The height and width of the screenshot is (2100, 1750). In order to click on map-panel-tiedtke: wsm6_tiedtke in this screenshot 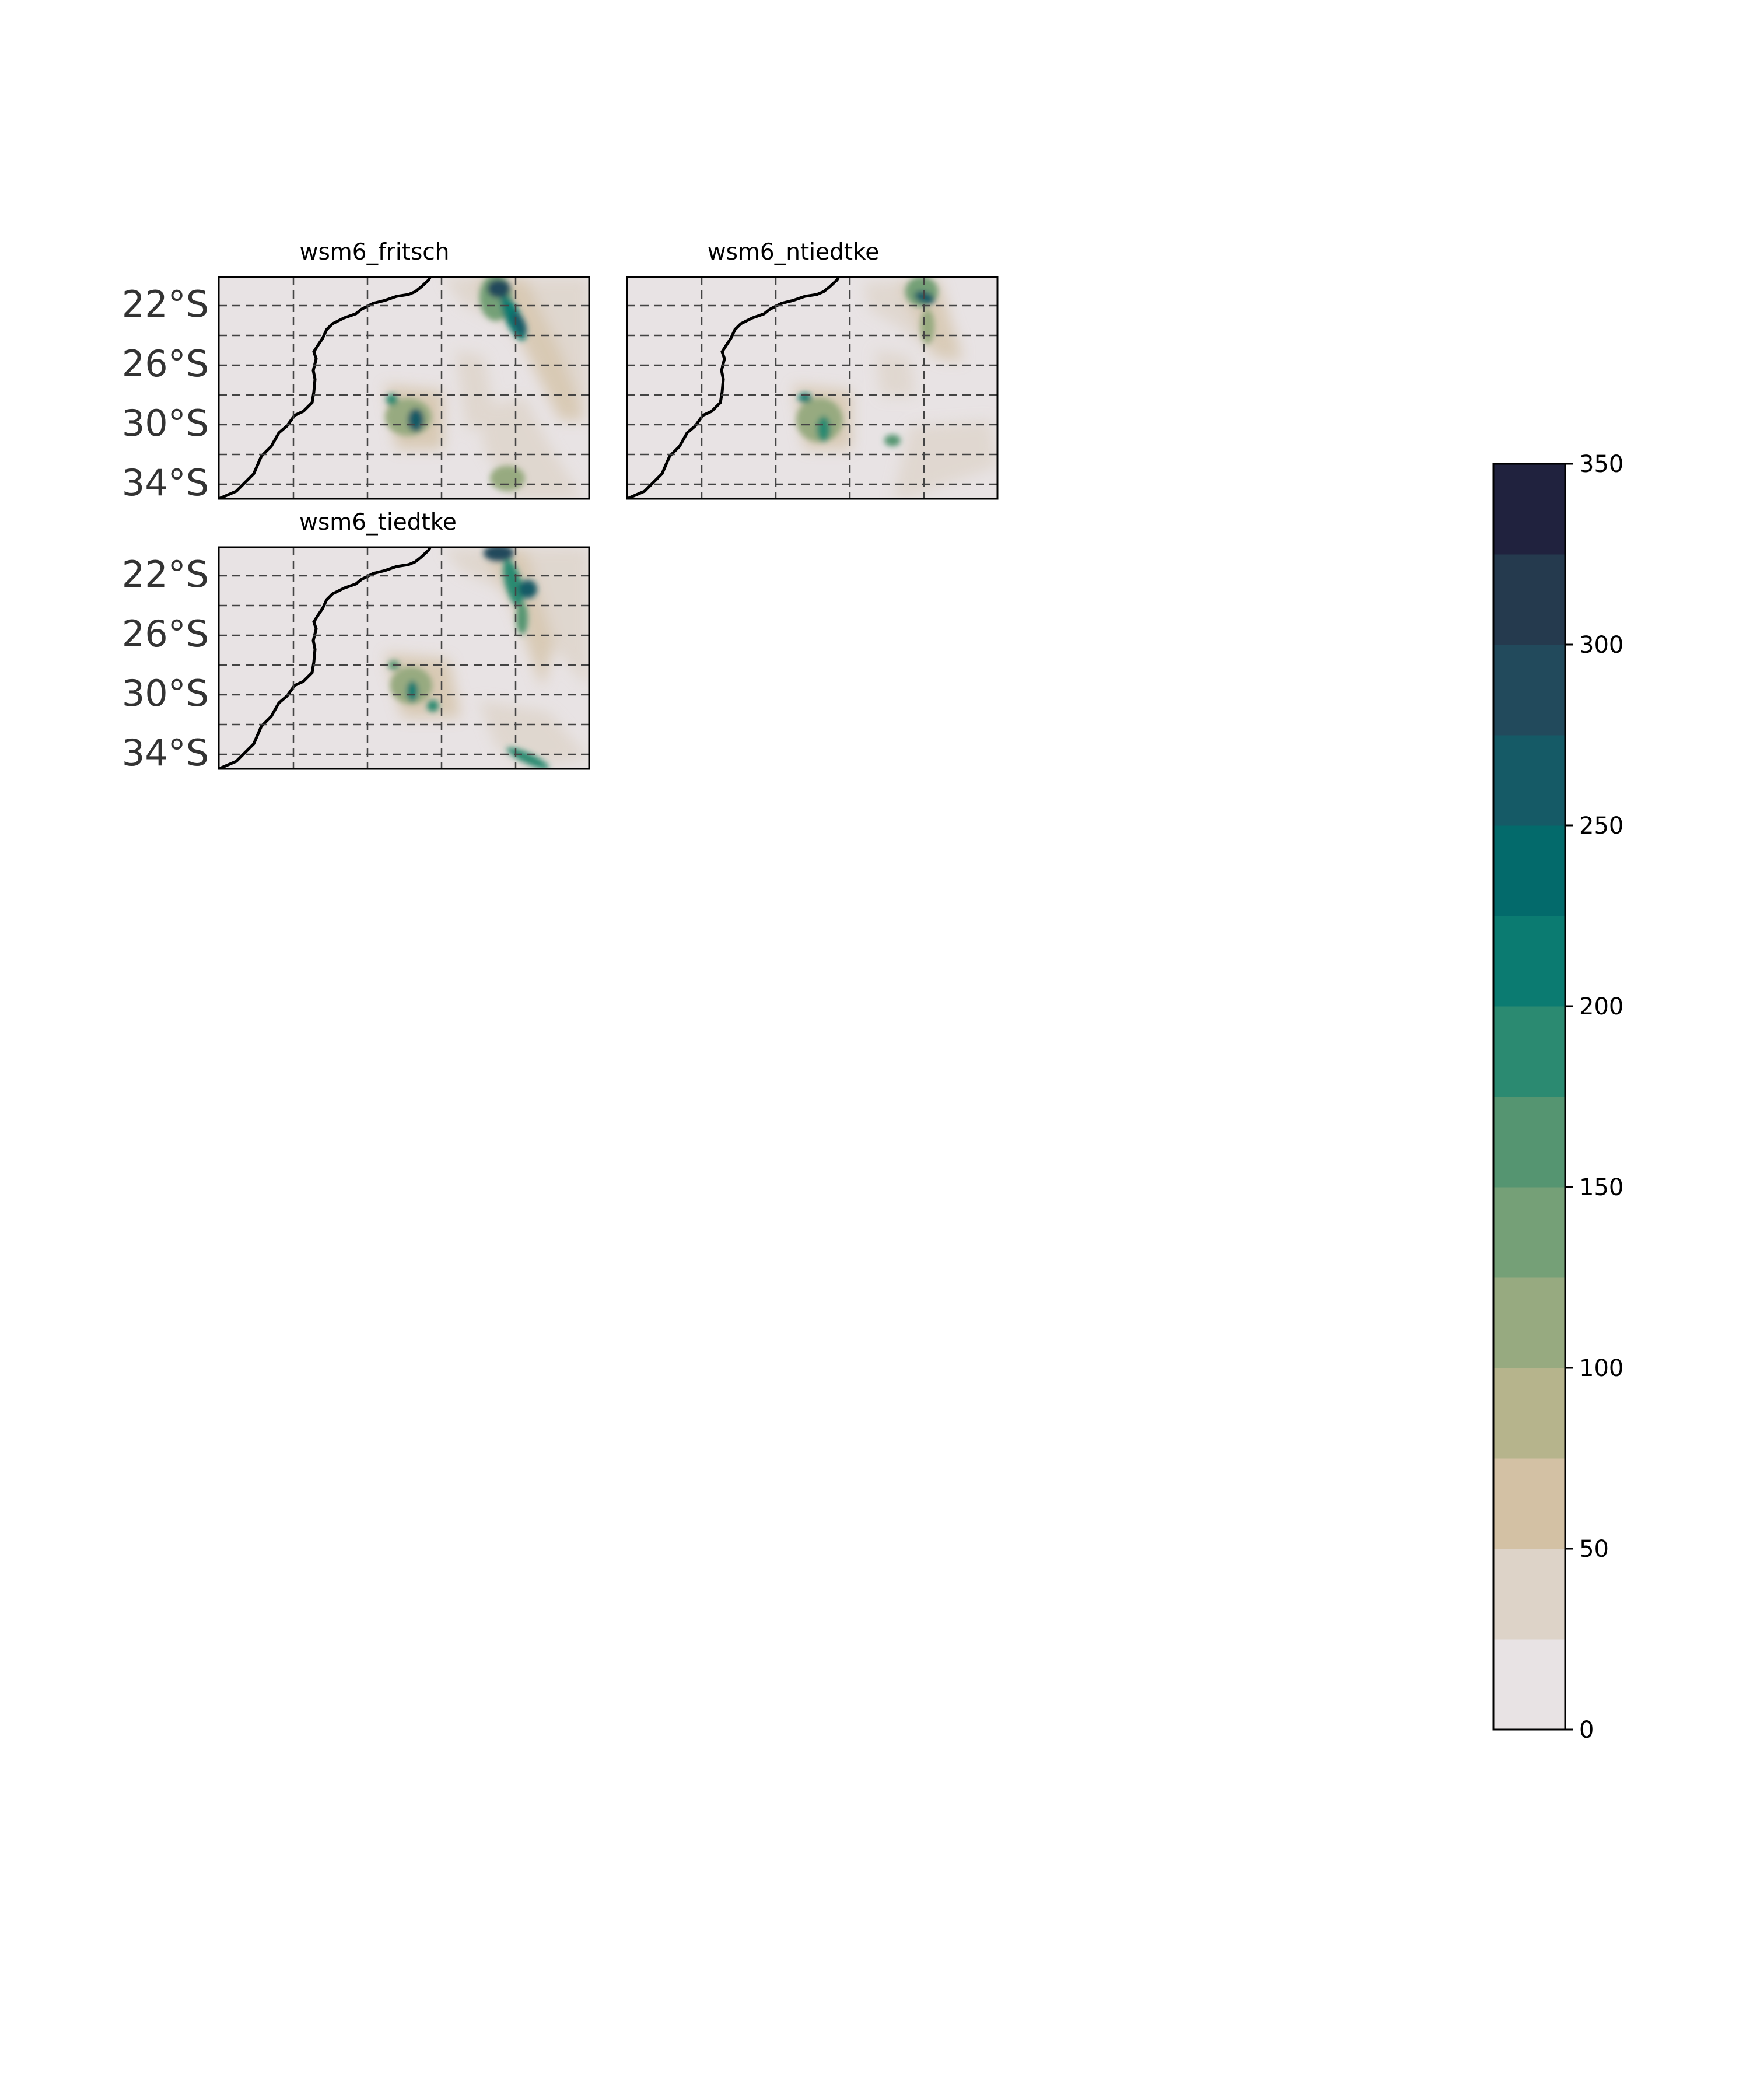, I will do `click(356, 641)`.